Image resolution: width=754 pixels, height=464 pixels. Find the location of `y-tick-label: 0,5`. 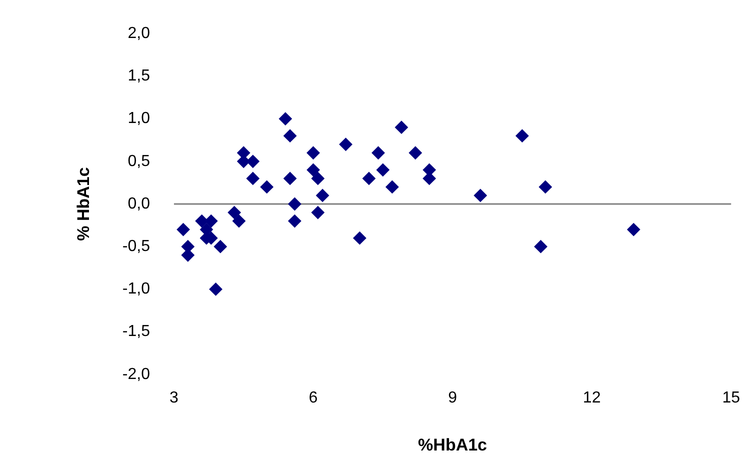

y-tick-label: 0,5 is located at coordinates (139, 161).